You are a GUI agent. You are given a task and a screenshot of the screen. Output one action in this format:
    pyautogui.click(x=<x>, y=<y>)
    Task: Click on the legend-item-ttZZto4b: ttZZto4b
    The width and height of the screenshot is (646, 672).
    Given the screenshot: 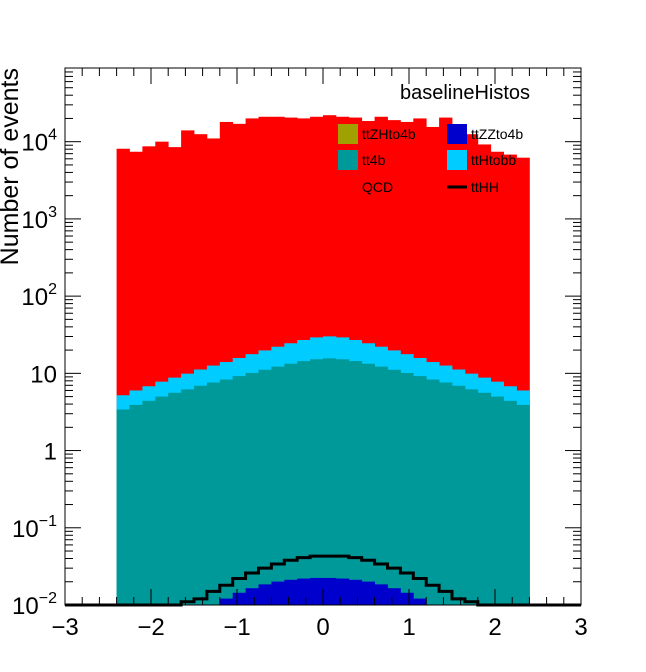 What is the action you would take?
    pyautogui.click(x=485, y=134)
    